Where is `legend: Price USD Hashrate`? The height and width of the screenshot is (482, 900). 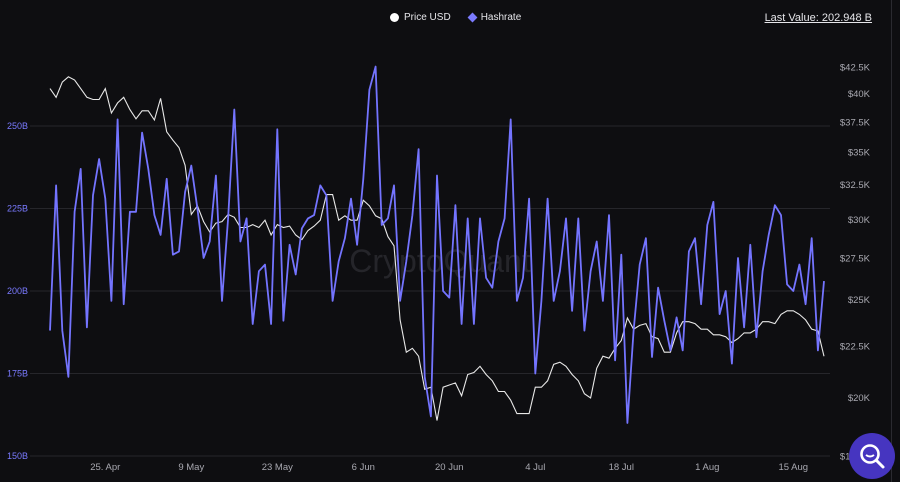
legend: Price USD Hashrate is located at coordinates (455, 17).